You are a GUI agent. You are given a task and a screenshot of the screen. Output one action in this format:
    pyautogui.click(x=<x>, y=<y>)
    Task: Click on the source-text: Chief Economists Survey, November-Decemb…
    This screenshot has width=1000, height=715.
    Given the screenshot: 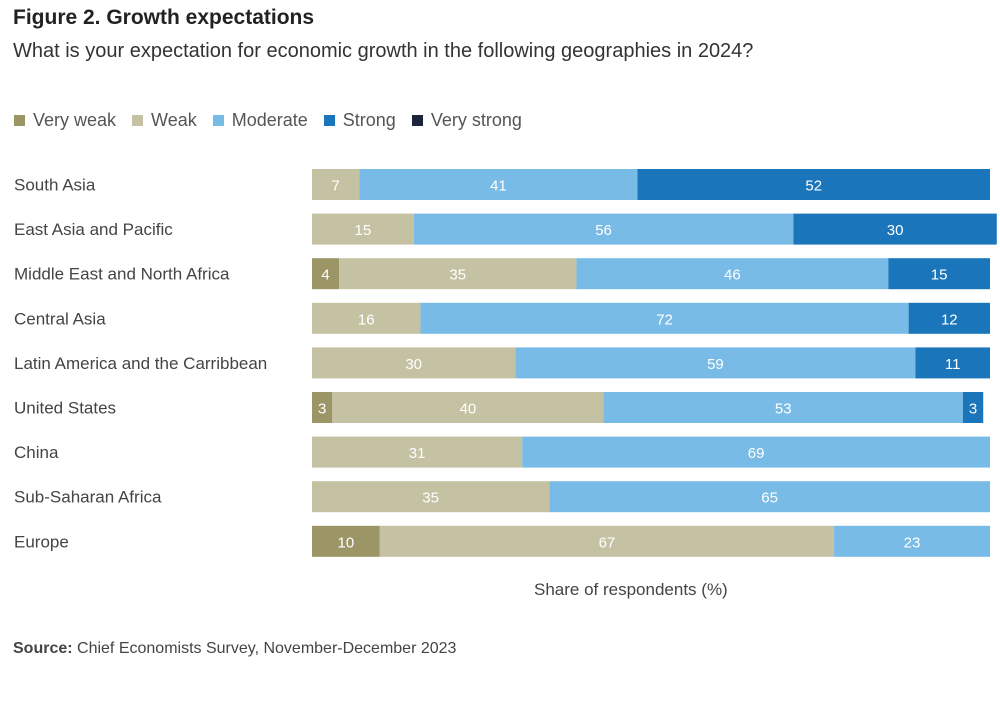 What is the action you would take?
    pyautogui.click(x=264, y=648)
    